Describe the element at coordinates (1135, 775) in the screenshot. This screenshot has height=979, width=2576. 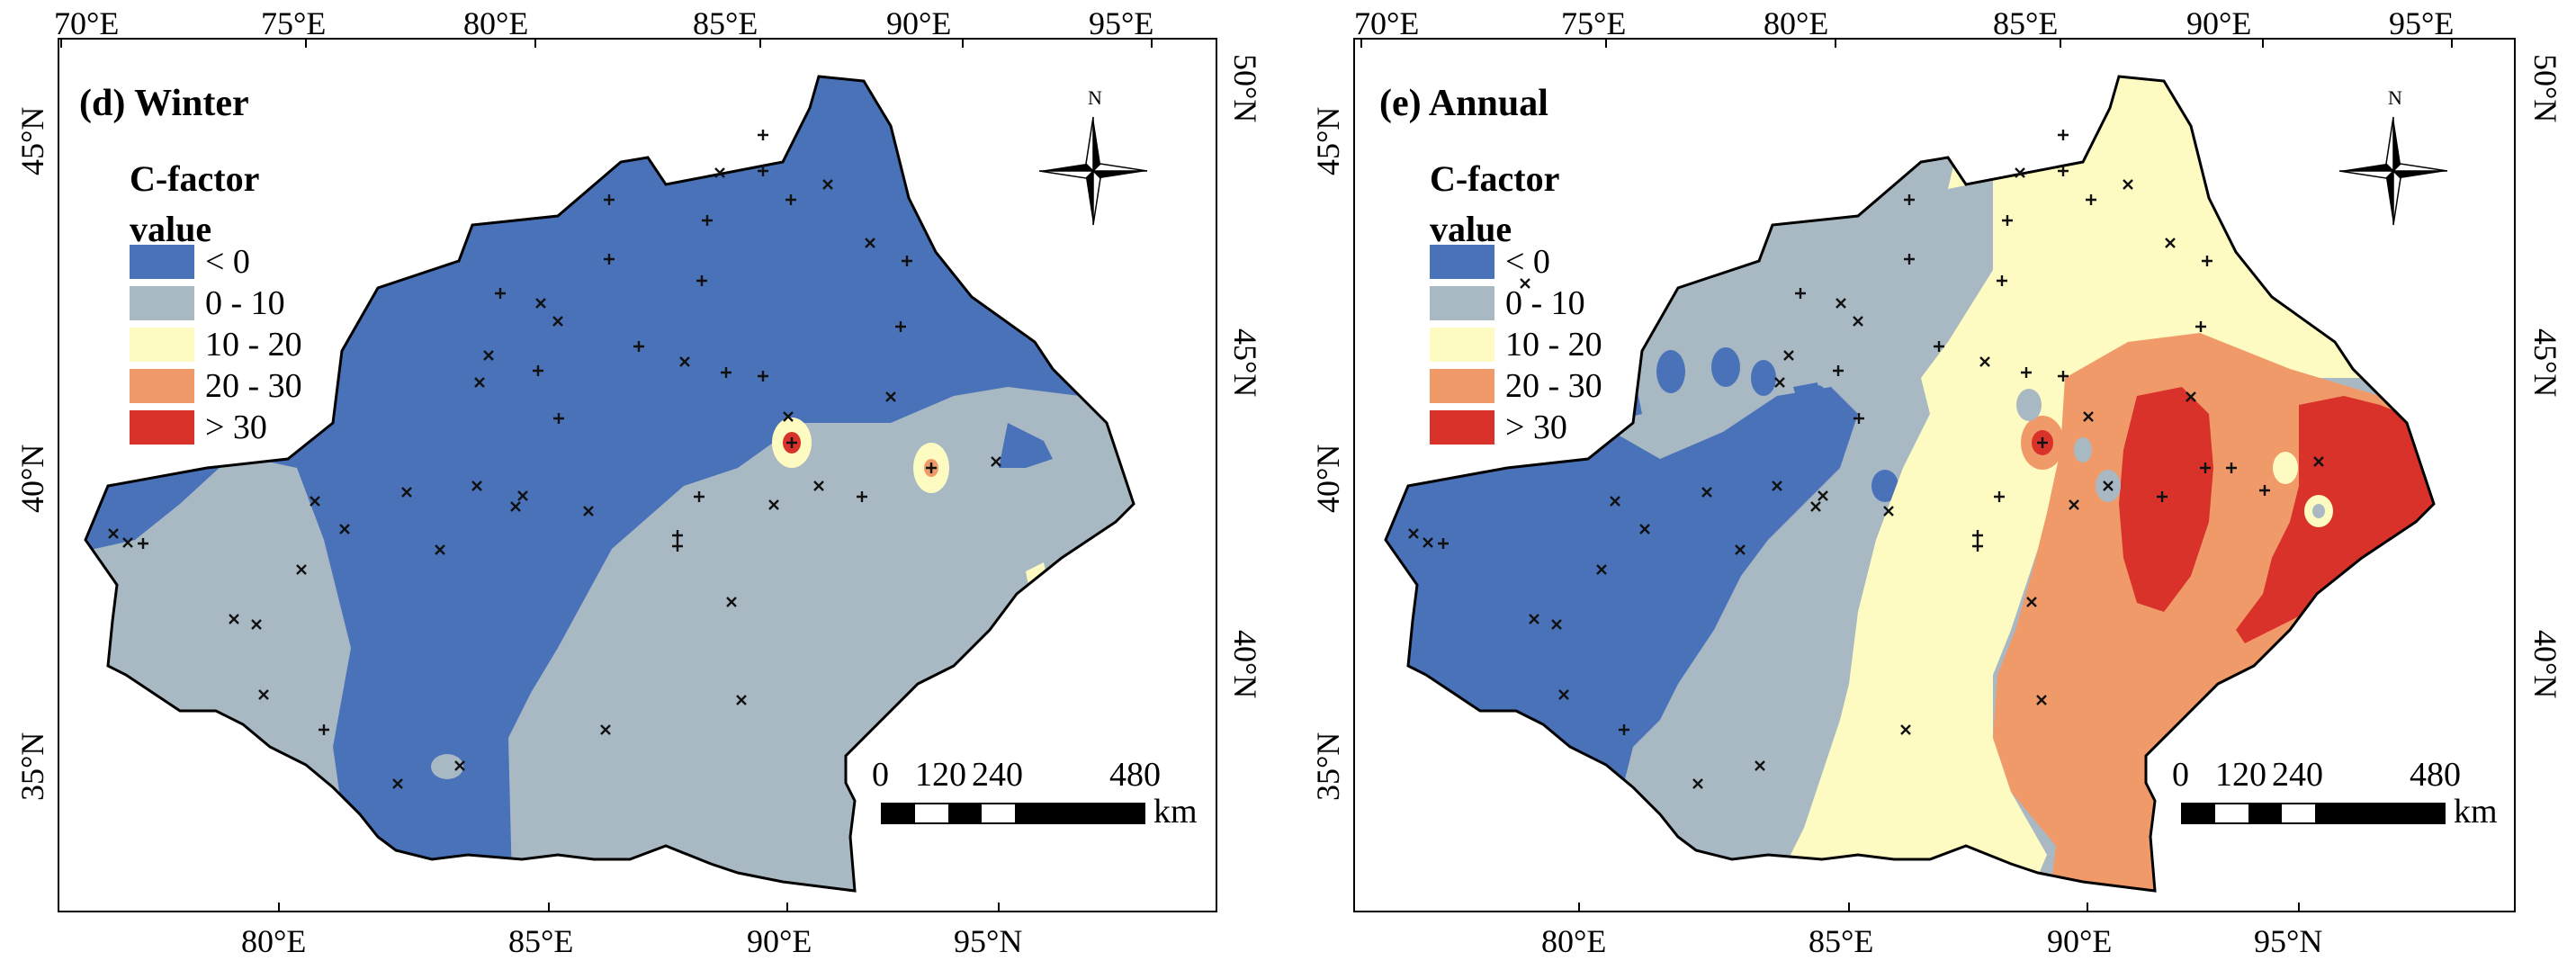
I see `scale-label: 480` at that location.